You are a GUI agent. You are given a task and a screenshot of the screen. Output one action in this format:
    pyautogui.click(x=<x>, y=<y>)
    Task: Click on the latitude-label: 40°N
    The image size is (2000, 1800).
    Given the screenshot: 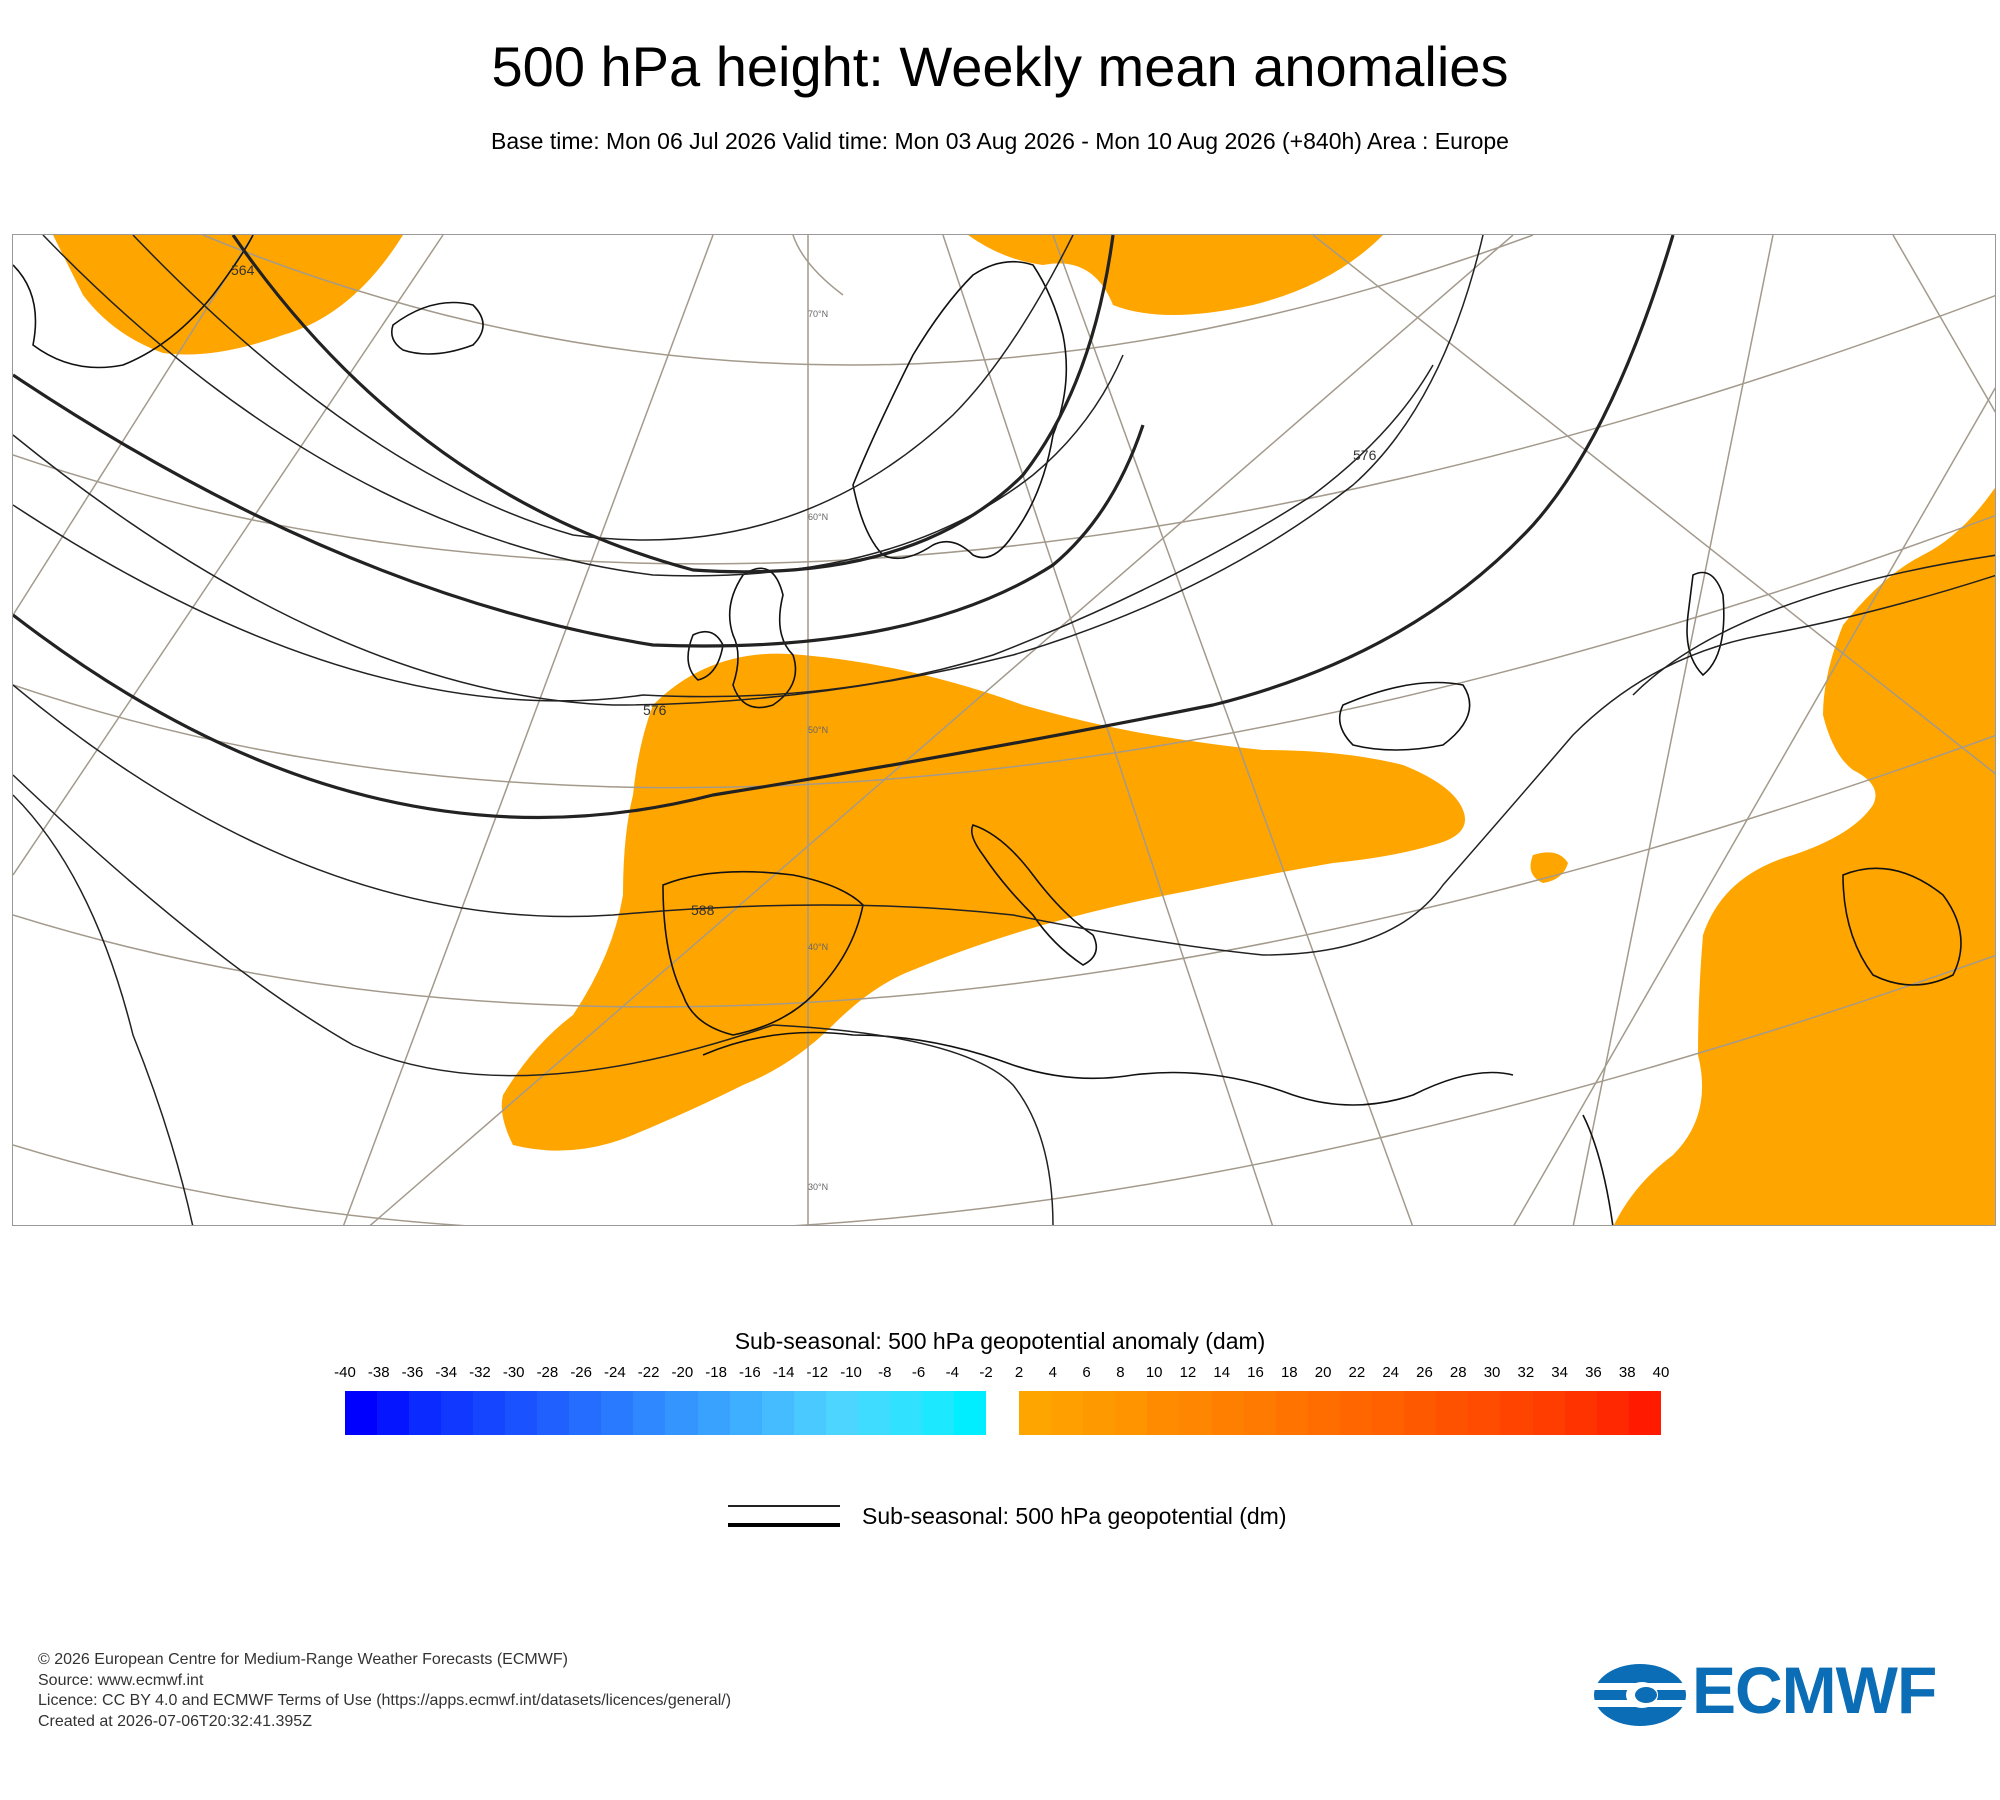 What is the action you would take?
    pyautogui.click(x=818, y=947)
    